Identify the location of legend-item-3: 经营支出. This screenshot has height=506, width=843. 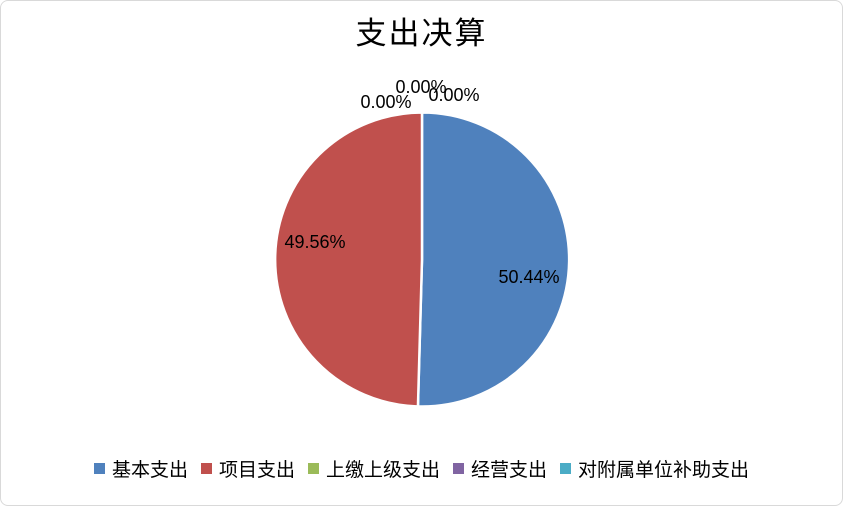
(500, 468).